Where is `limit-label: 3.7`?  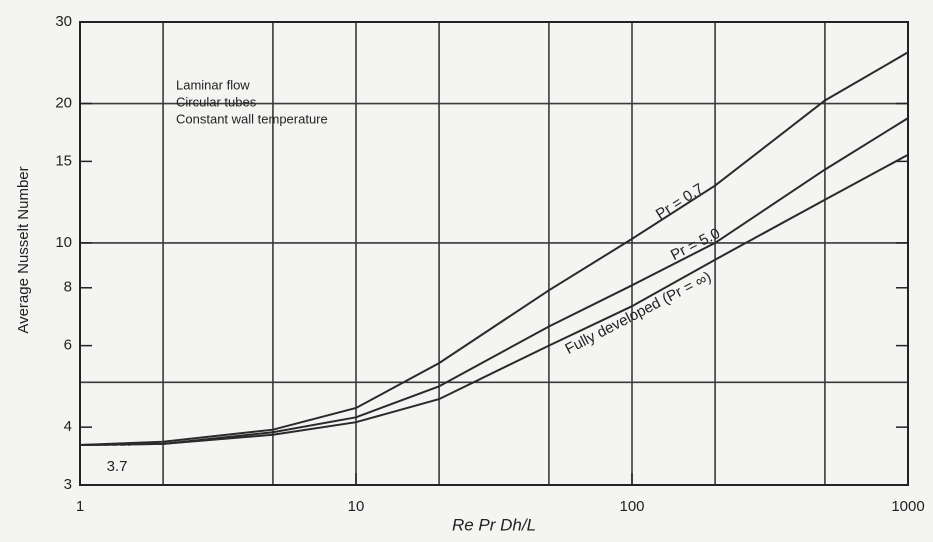 limit-label: 3.7 is located at coordinates (117, 466).